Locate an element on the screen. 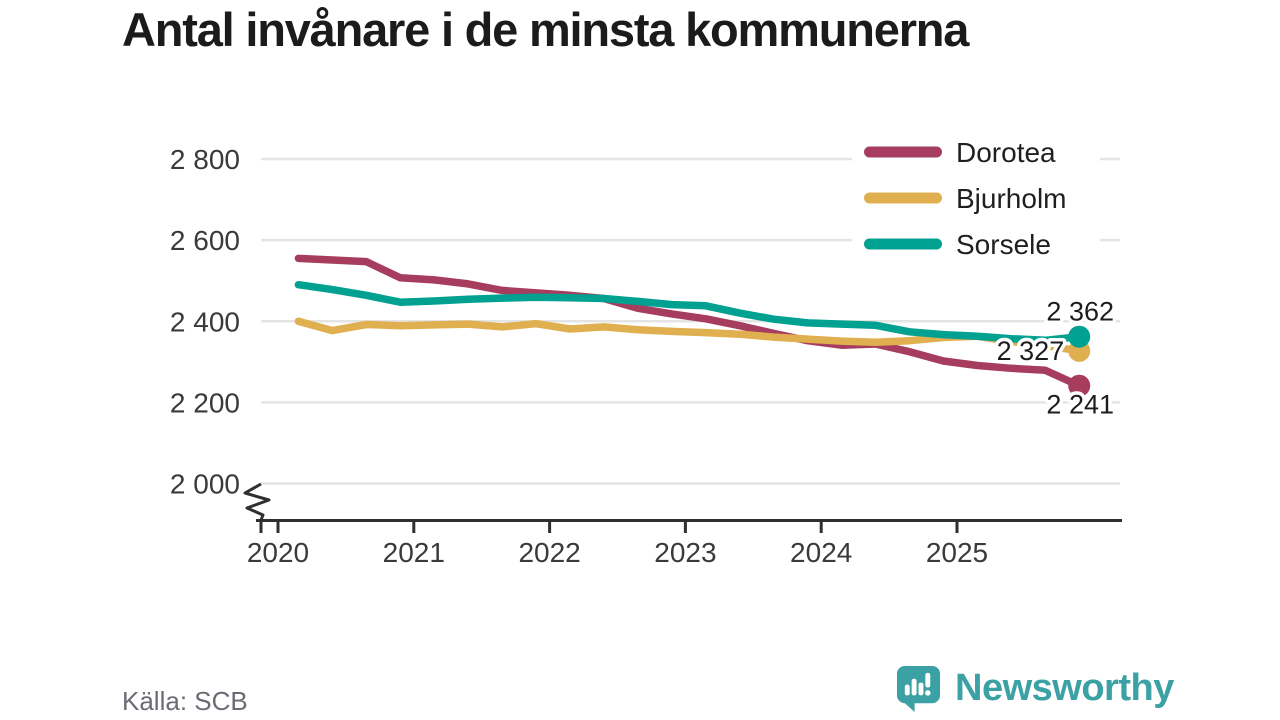  legend-label-dorotea: Dorotea is located at coordinates (1006, 152).